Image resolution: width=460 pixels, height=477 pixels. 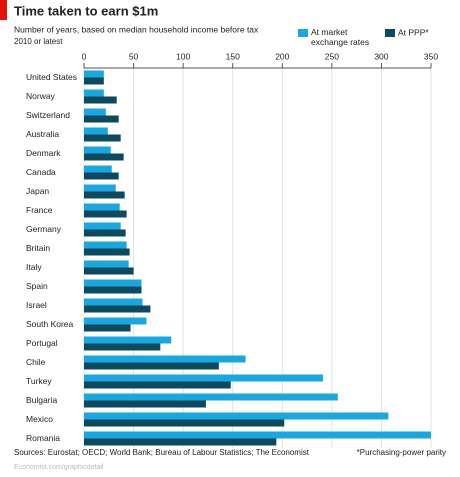 What do you see at coordinates (381, 56) in the screenshot?
I see `x-tick-label: 300` at bounding box center [381, 56].